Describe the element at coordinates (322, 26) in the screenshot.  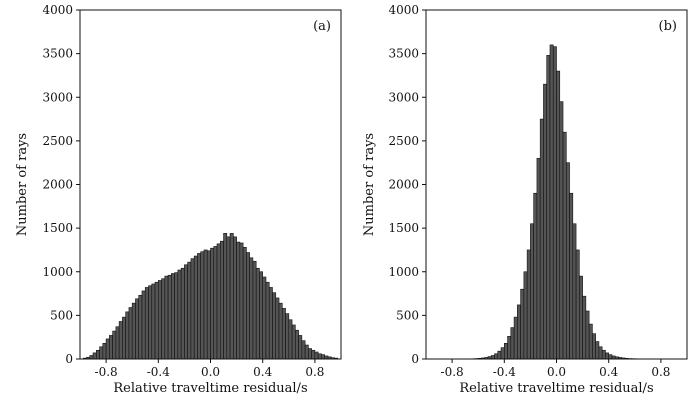
I see `panel-label: (a)` at that location.